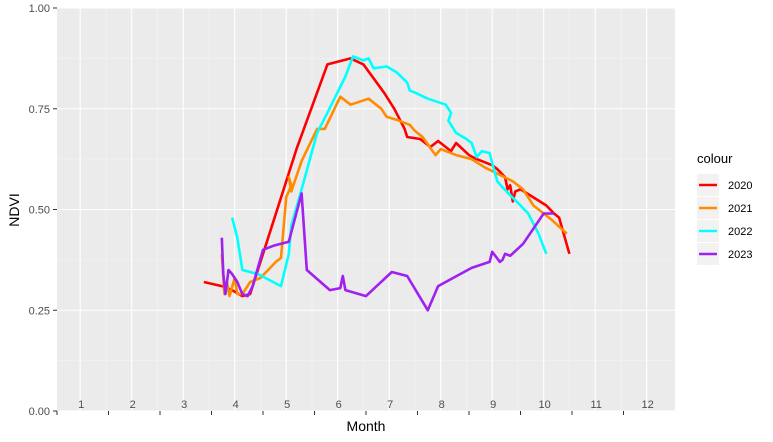 The width and height of the screenshot is (773, 442). Describe the element at coordinates (366, 426) in the screenshot. I see `x-axis-title: Month` at that location.